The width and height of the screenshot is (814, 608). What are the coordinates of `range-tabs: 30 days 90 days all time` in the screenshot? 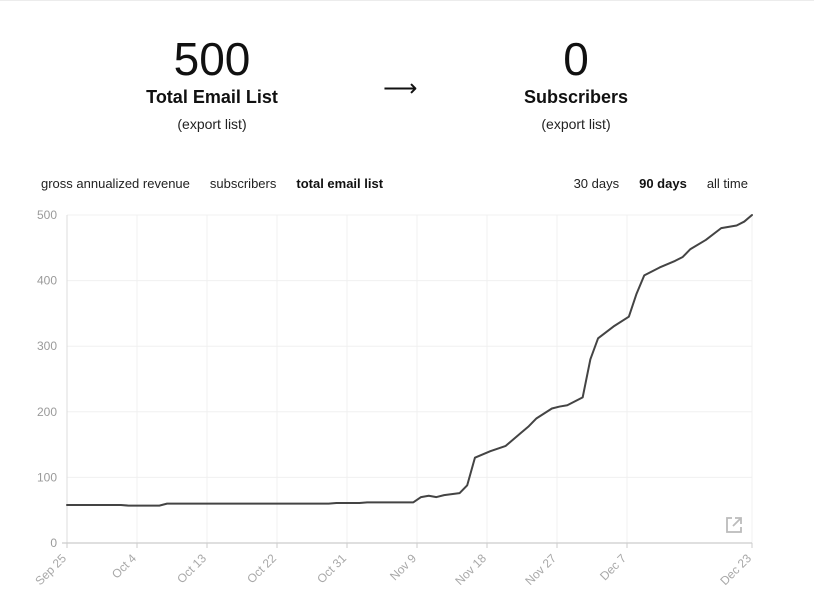 It's located at (651, 183).